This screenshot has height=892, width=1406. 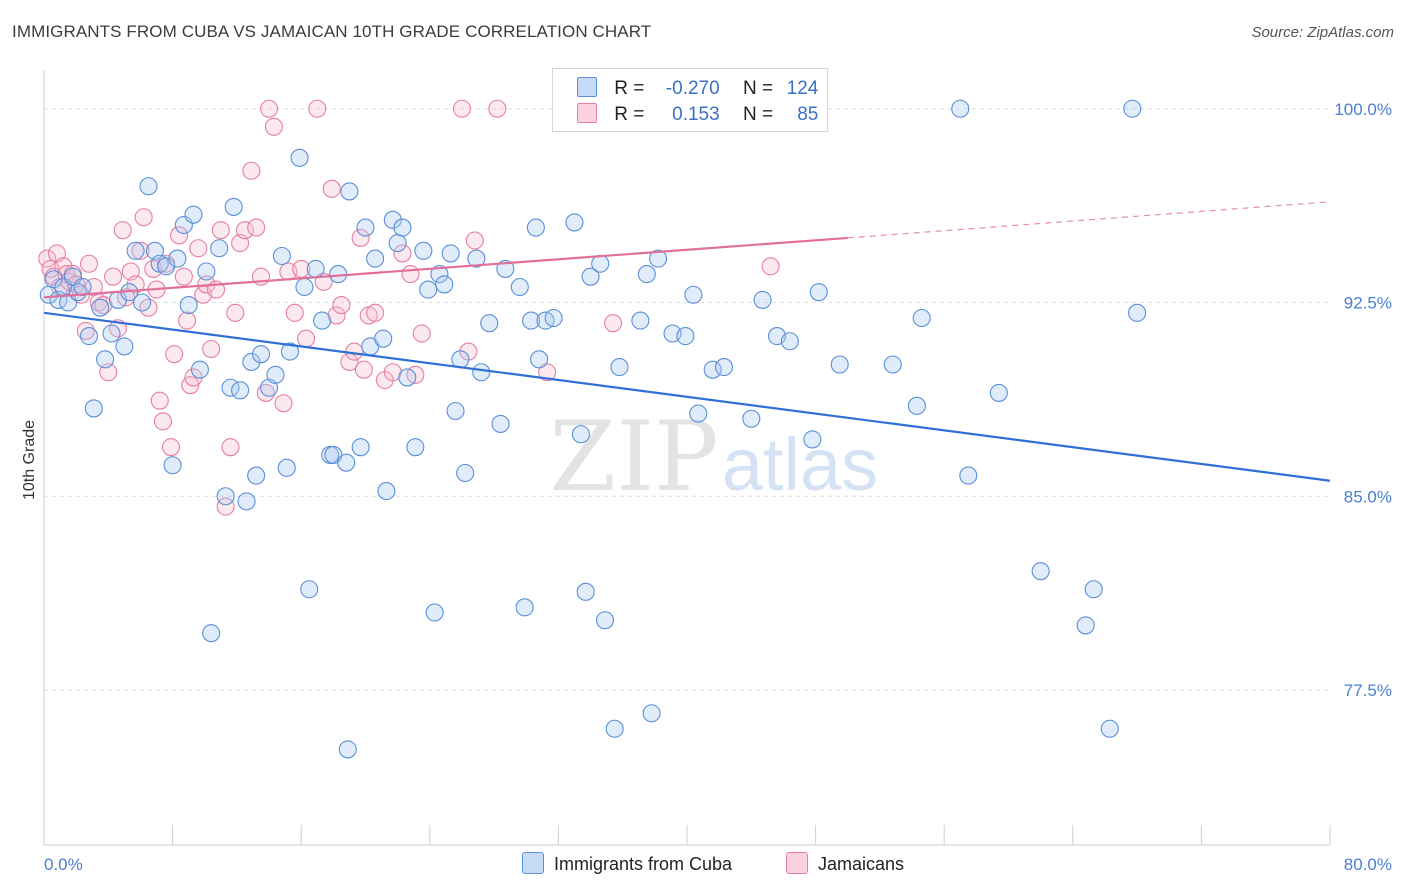 What do you see at coordinates (533, 863) in the screenshot?
I see `bottom-legend-swatch-cuba` at bounding box center [533, 863].